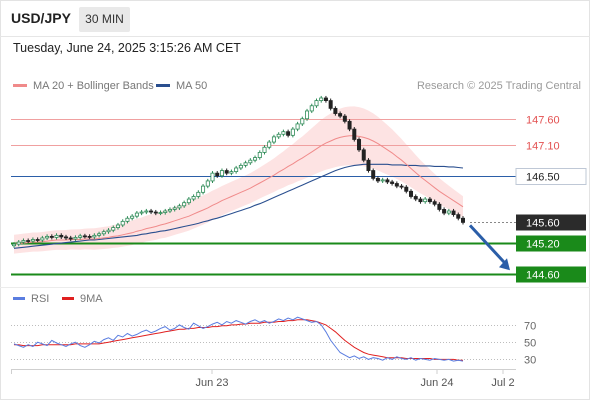 This screenshot has height=400, width=590. I want to click on header-divider, so click(295, 36).